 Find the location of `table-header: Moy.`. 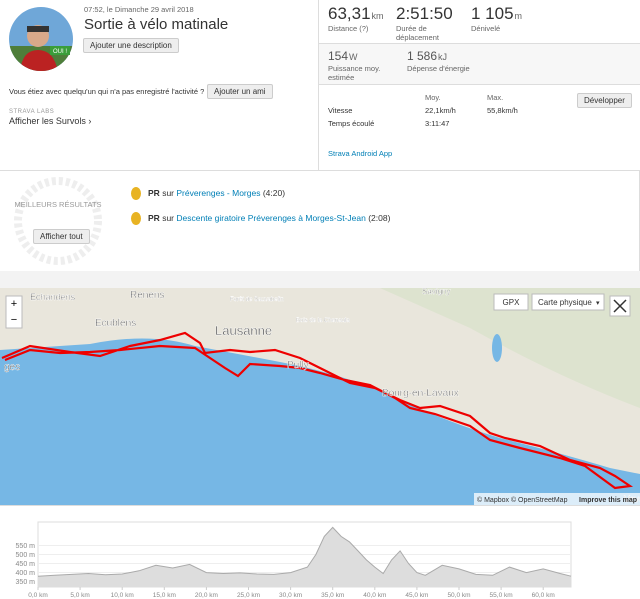

table-header: Moy. is located at coordinates (433, 97).